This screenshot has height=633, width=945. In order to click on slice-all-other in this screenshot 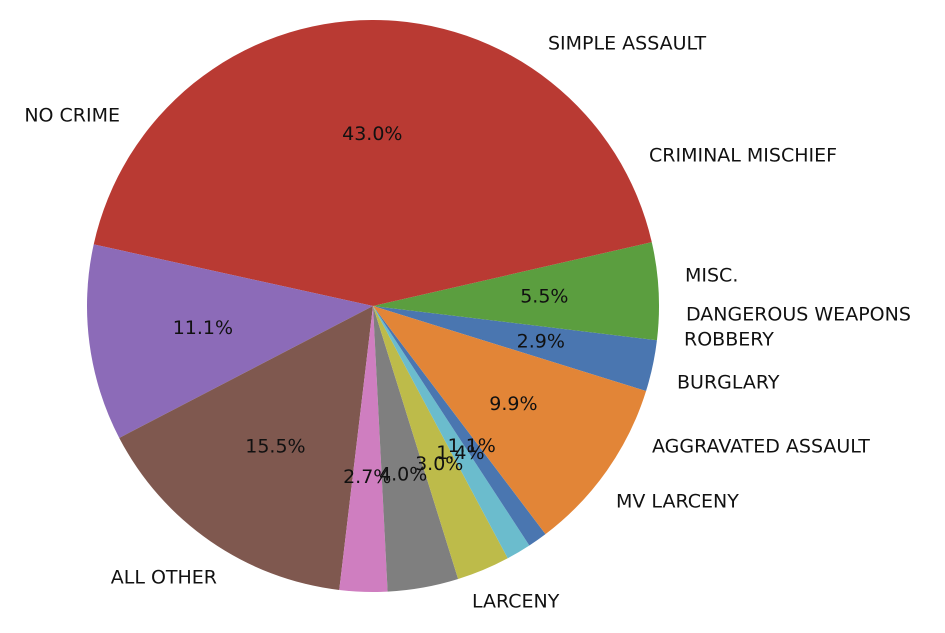, I will do `click(230, 341)`.